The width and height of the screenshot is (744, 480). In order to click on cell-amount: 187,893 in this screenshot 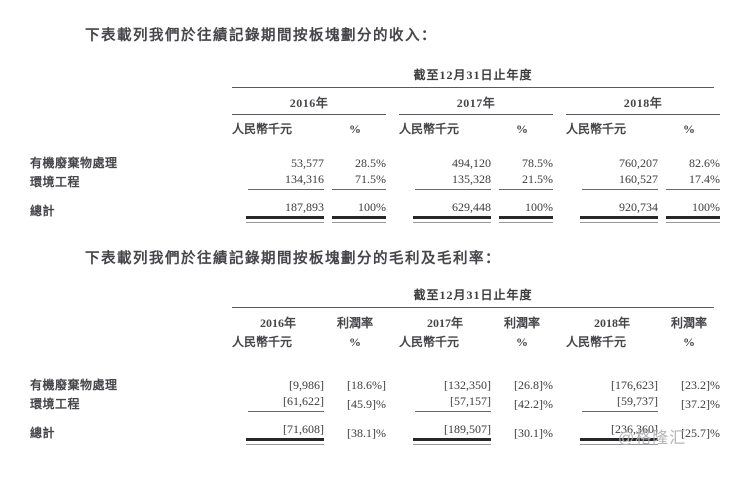, I will do `click(278, 212)`.